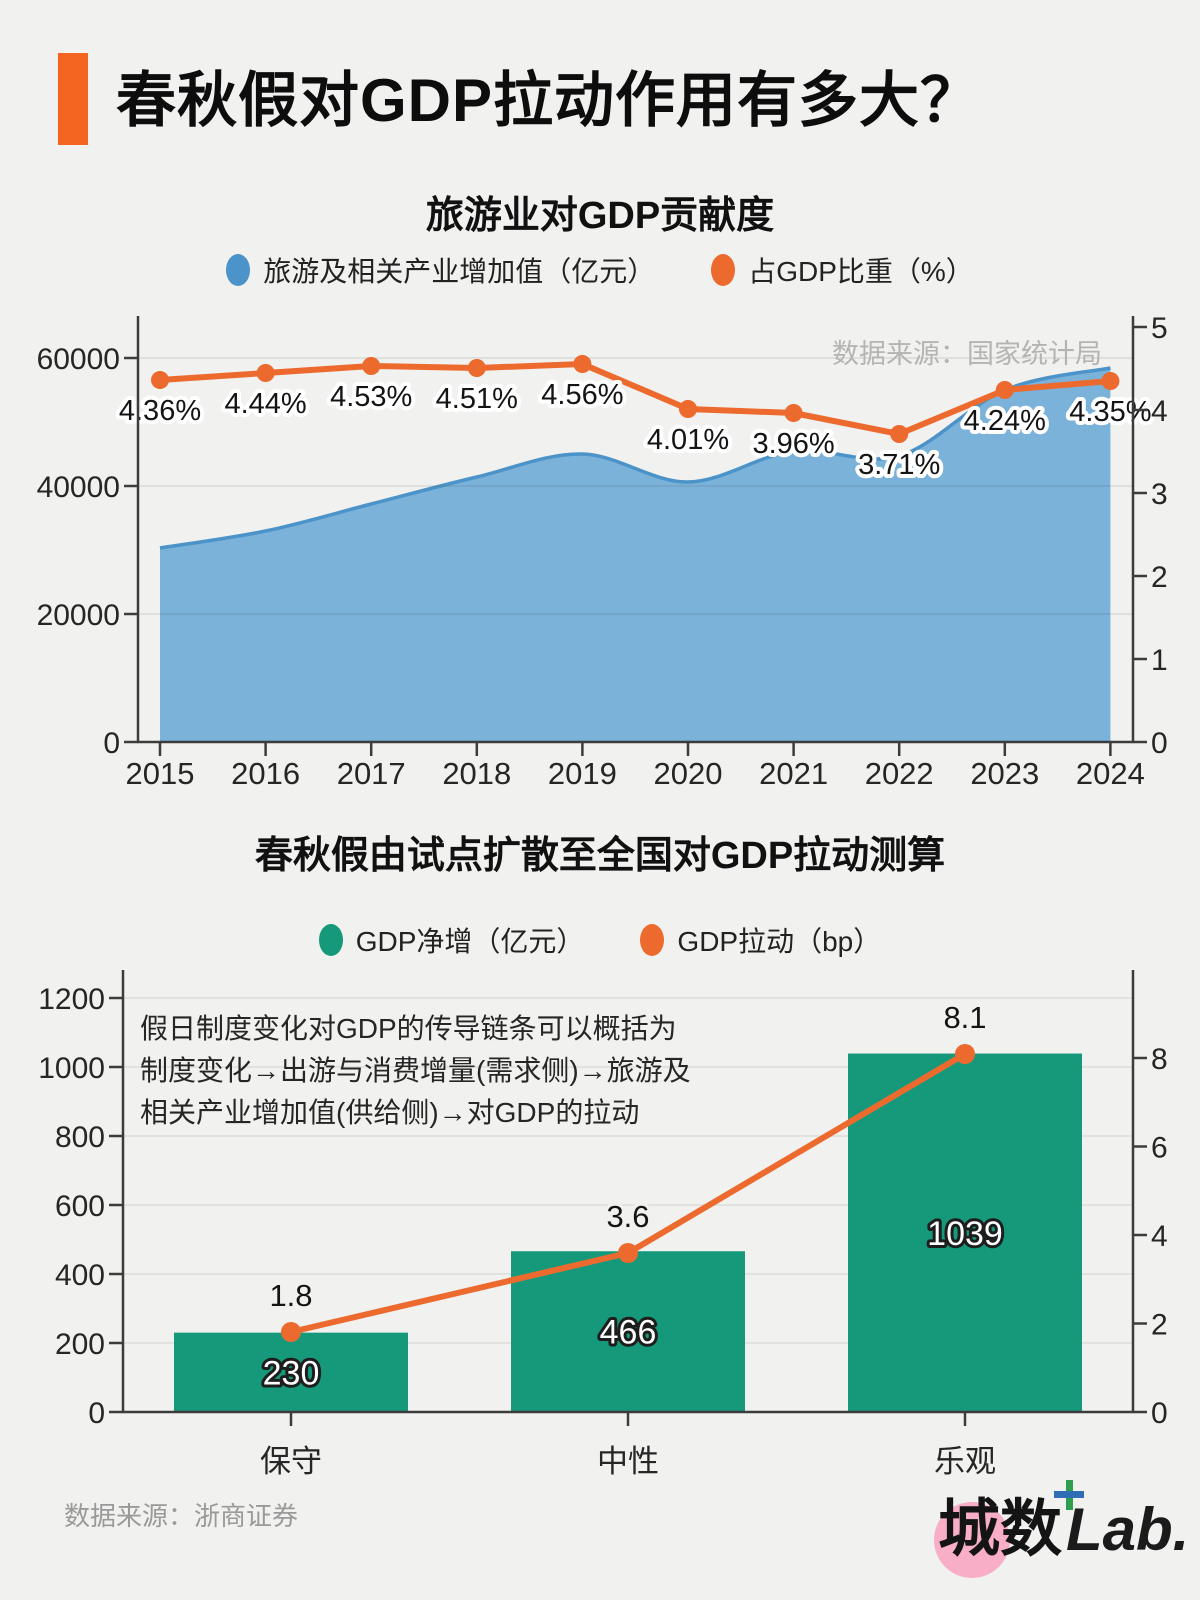 This screenshot has height=1600, width=1200. I want to click on svg-text: 3.71%, so click(899, 465).